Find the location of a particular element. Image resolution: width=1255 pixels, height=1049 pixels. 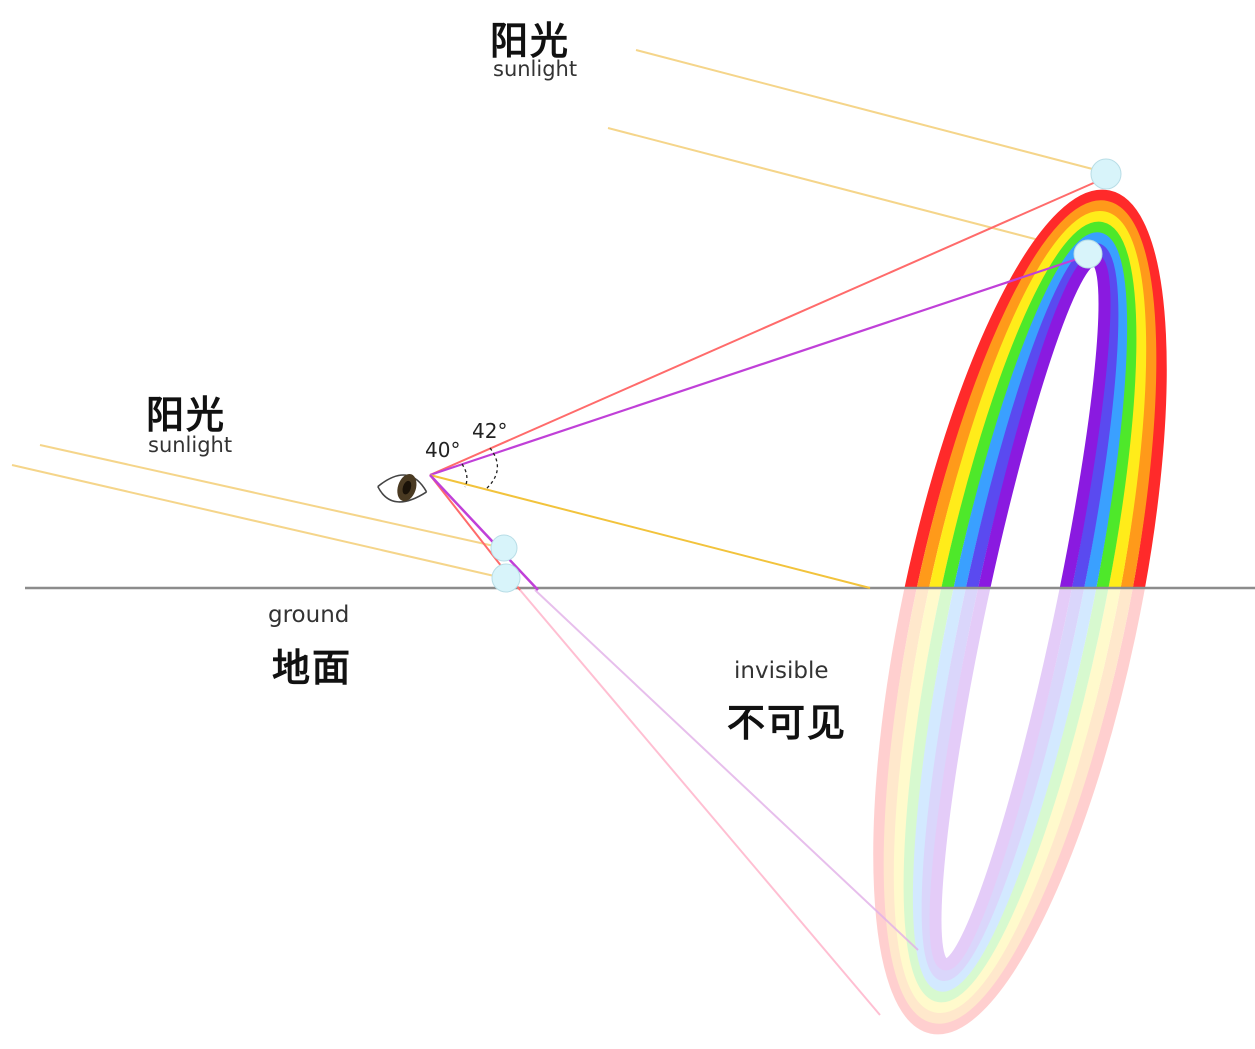

rainbow-band-orange is located at coordinates (1020, 394).